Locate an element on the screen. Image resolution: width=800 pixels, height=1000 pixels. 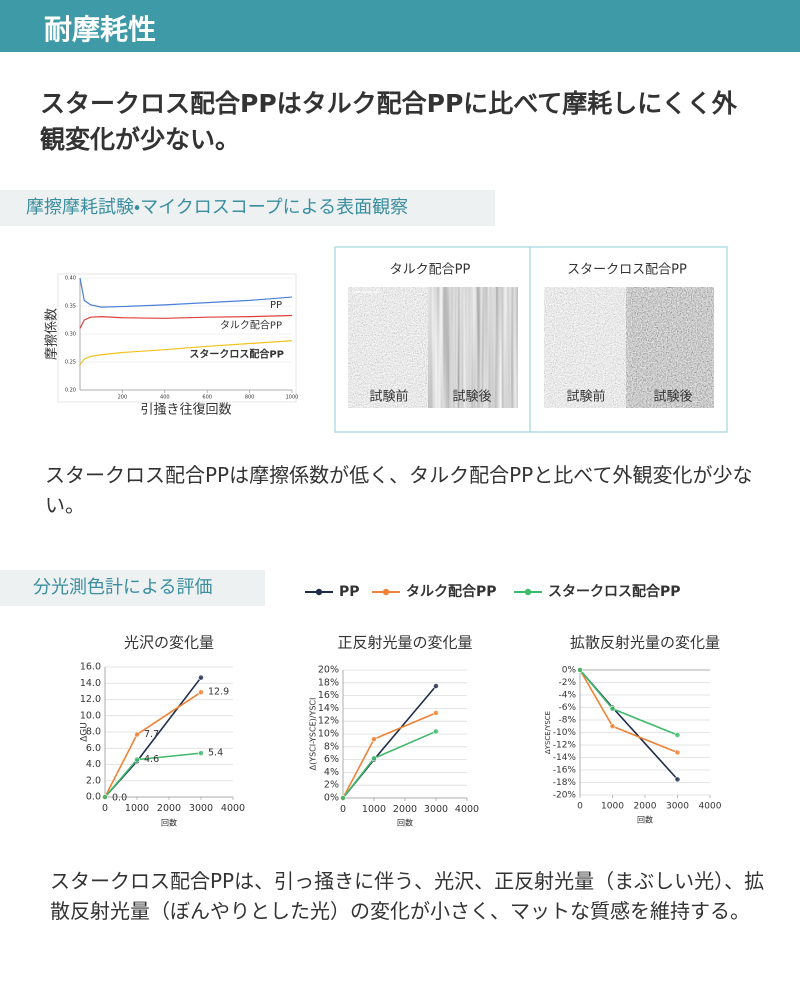
data-label: 5.4 is located at coordinates (215, 753).